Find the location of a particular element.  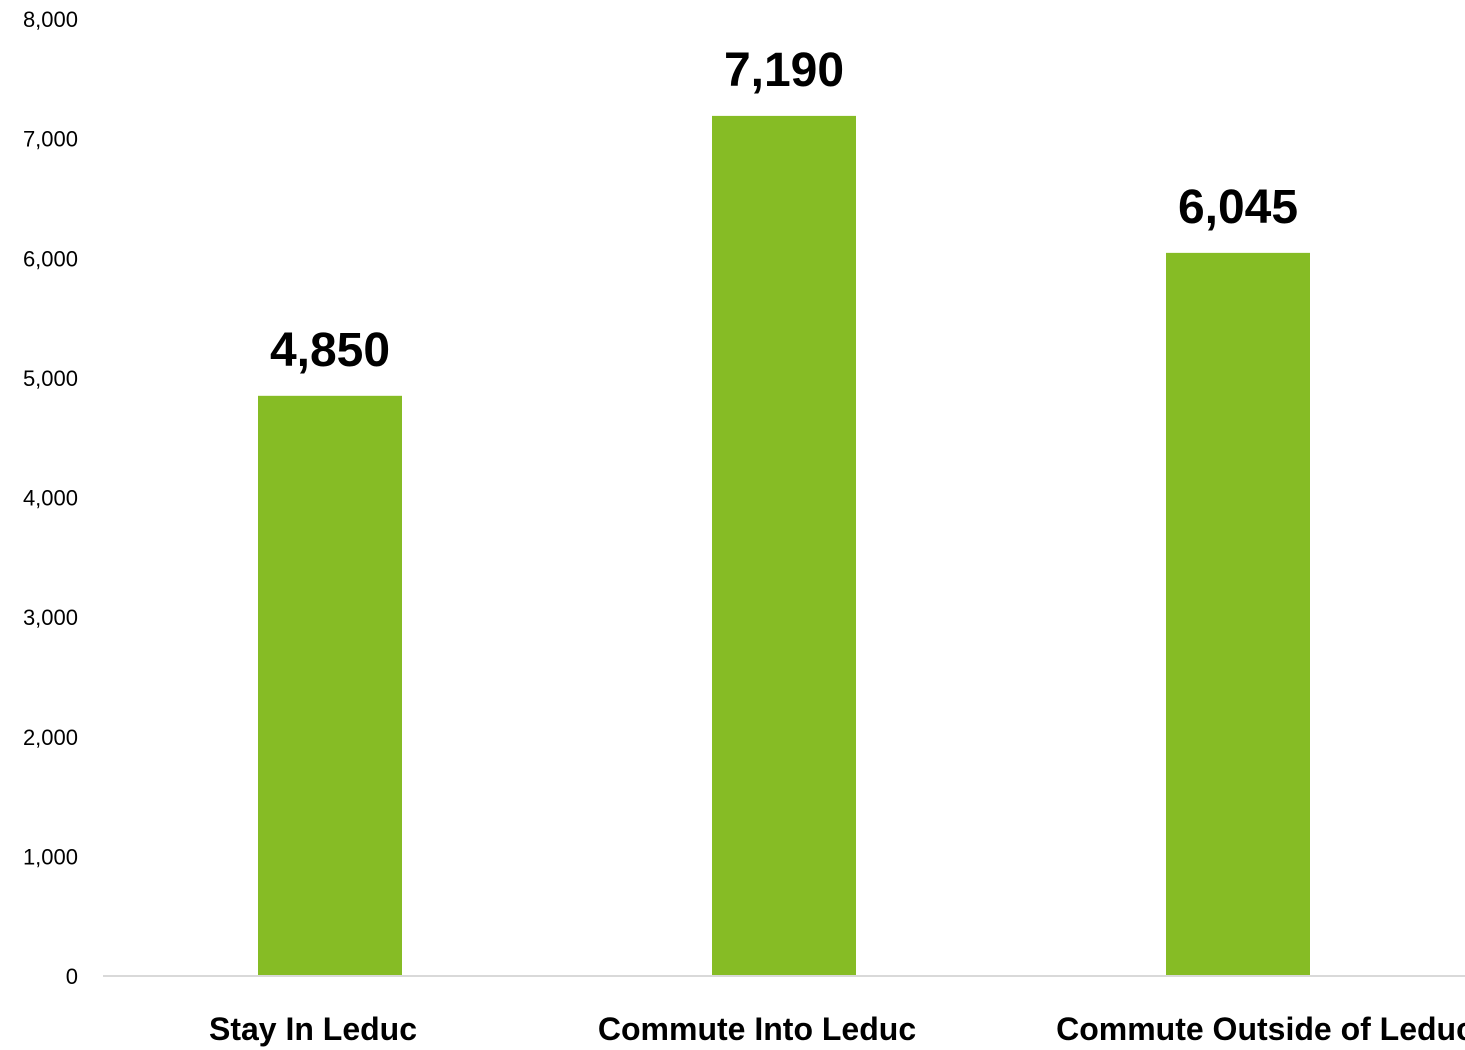

y-tick-label: 5,000 is located at coordinates (50, 378).